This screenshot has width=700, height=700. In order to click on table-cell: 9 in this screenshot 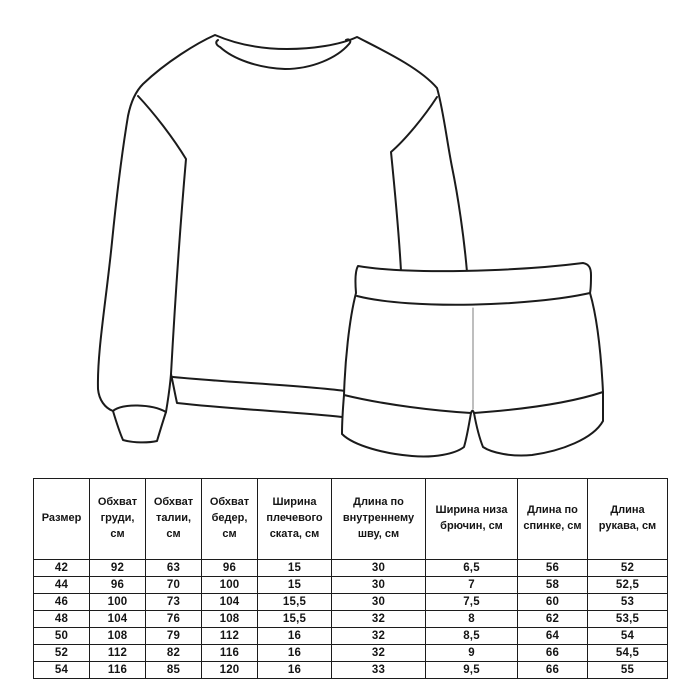, I will do `click(471, 653)`.